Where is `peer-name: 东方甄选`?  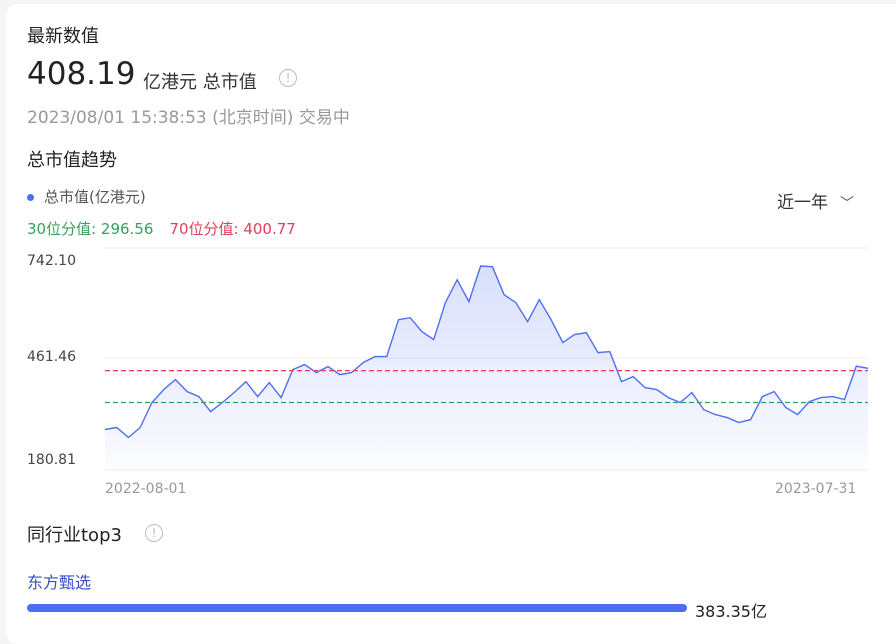 peer-name: 东方甄选 is located at coordinates (59, 582).